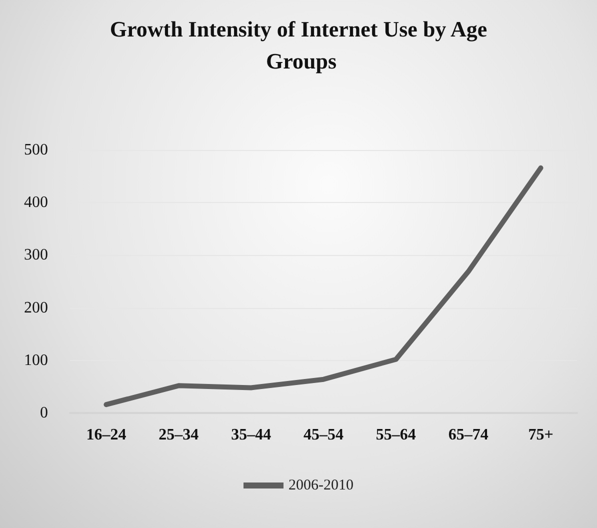 This screenshot has width=597, height=528. What do you see at coordinates (251, 435) in the screenshot?
I see `x-tick-label: 35–44` at bounding box center [251, 435].